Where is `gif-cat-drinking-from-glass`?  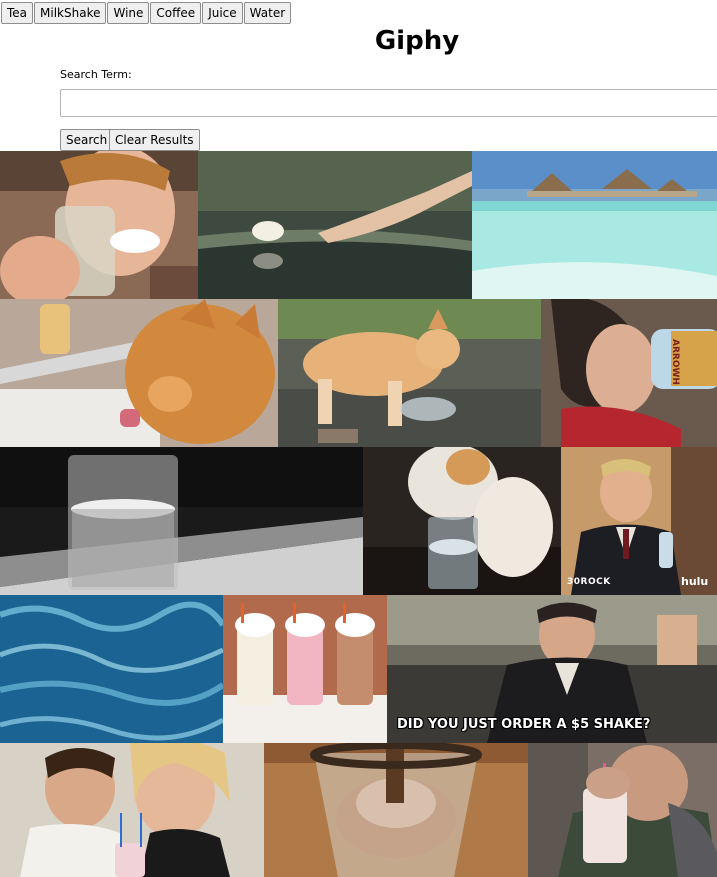
gif-cat-drinking-from-glass is located at coordinates (462, 521).